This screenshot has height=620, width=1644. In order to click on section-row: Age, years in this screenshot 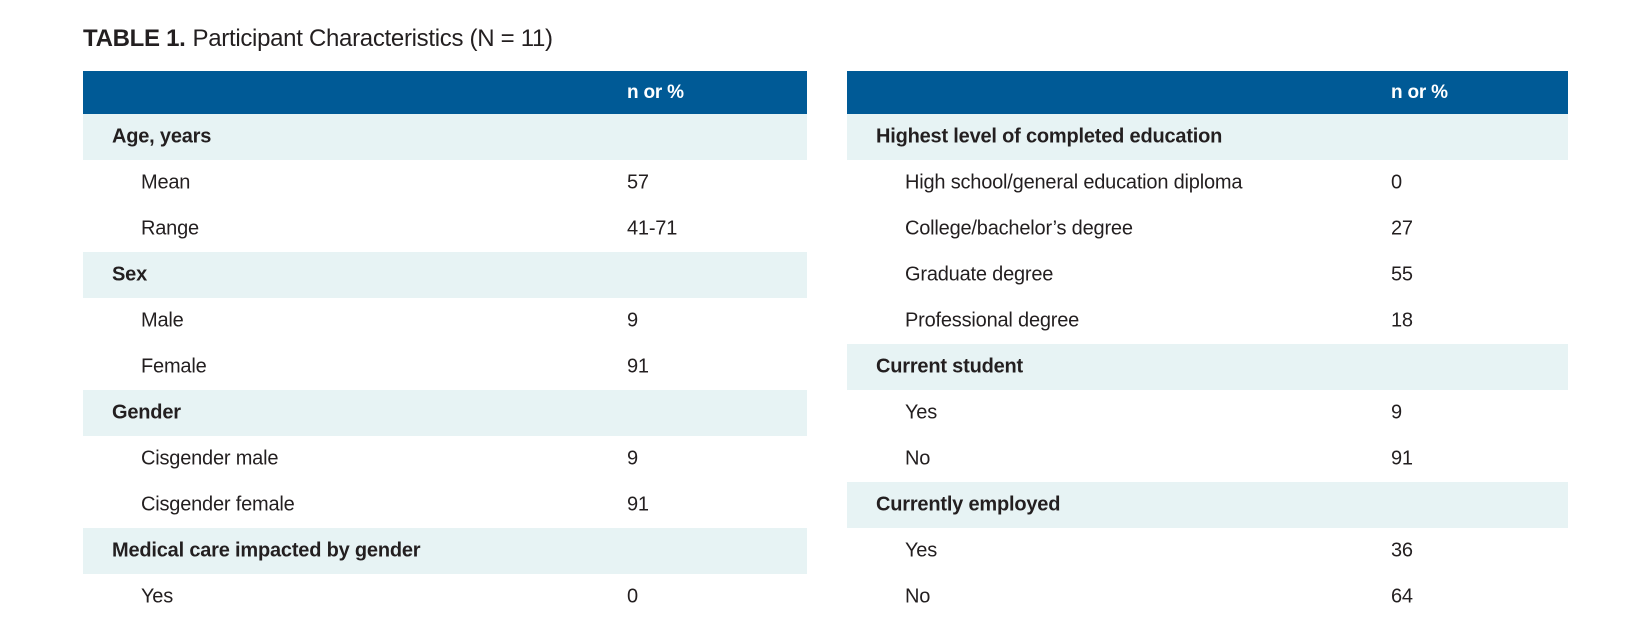, I will do `click(445, 137)`.